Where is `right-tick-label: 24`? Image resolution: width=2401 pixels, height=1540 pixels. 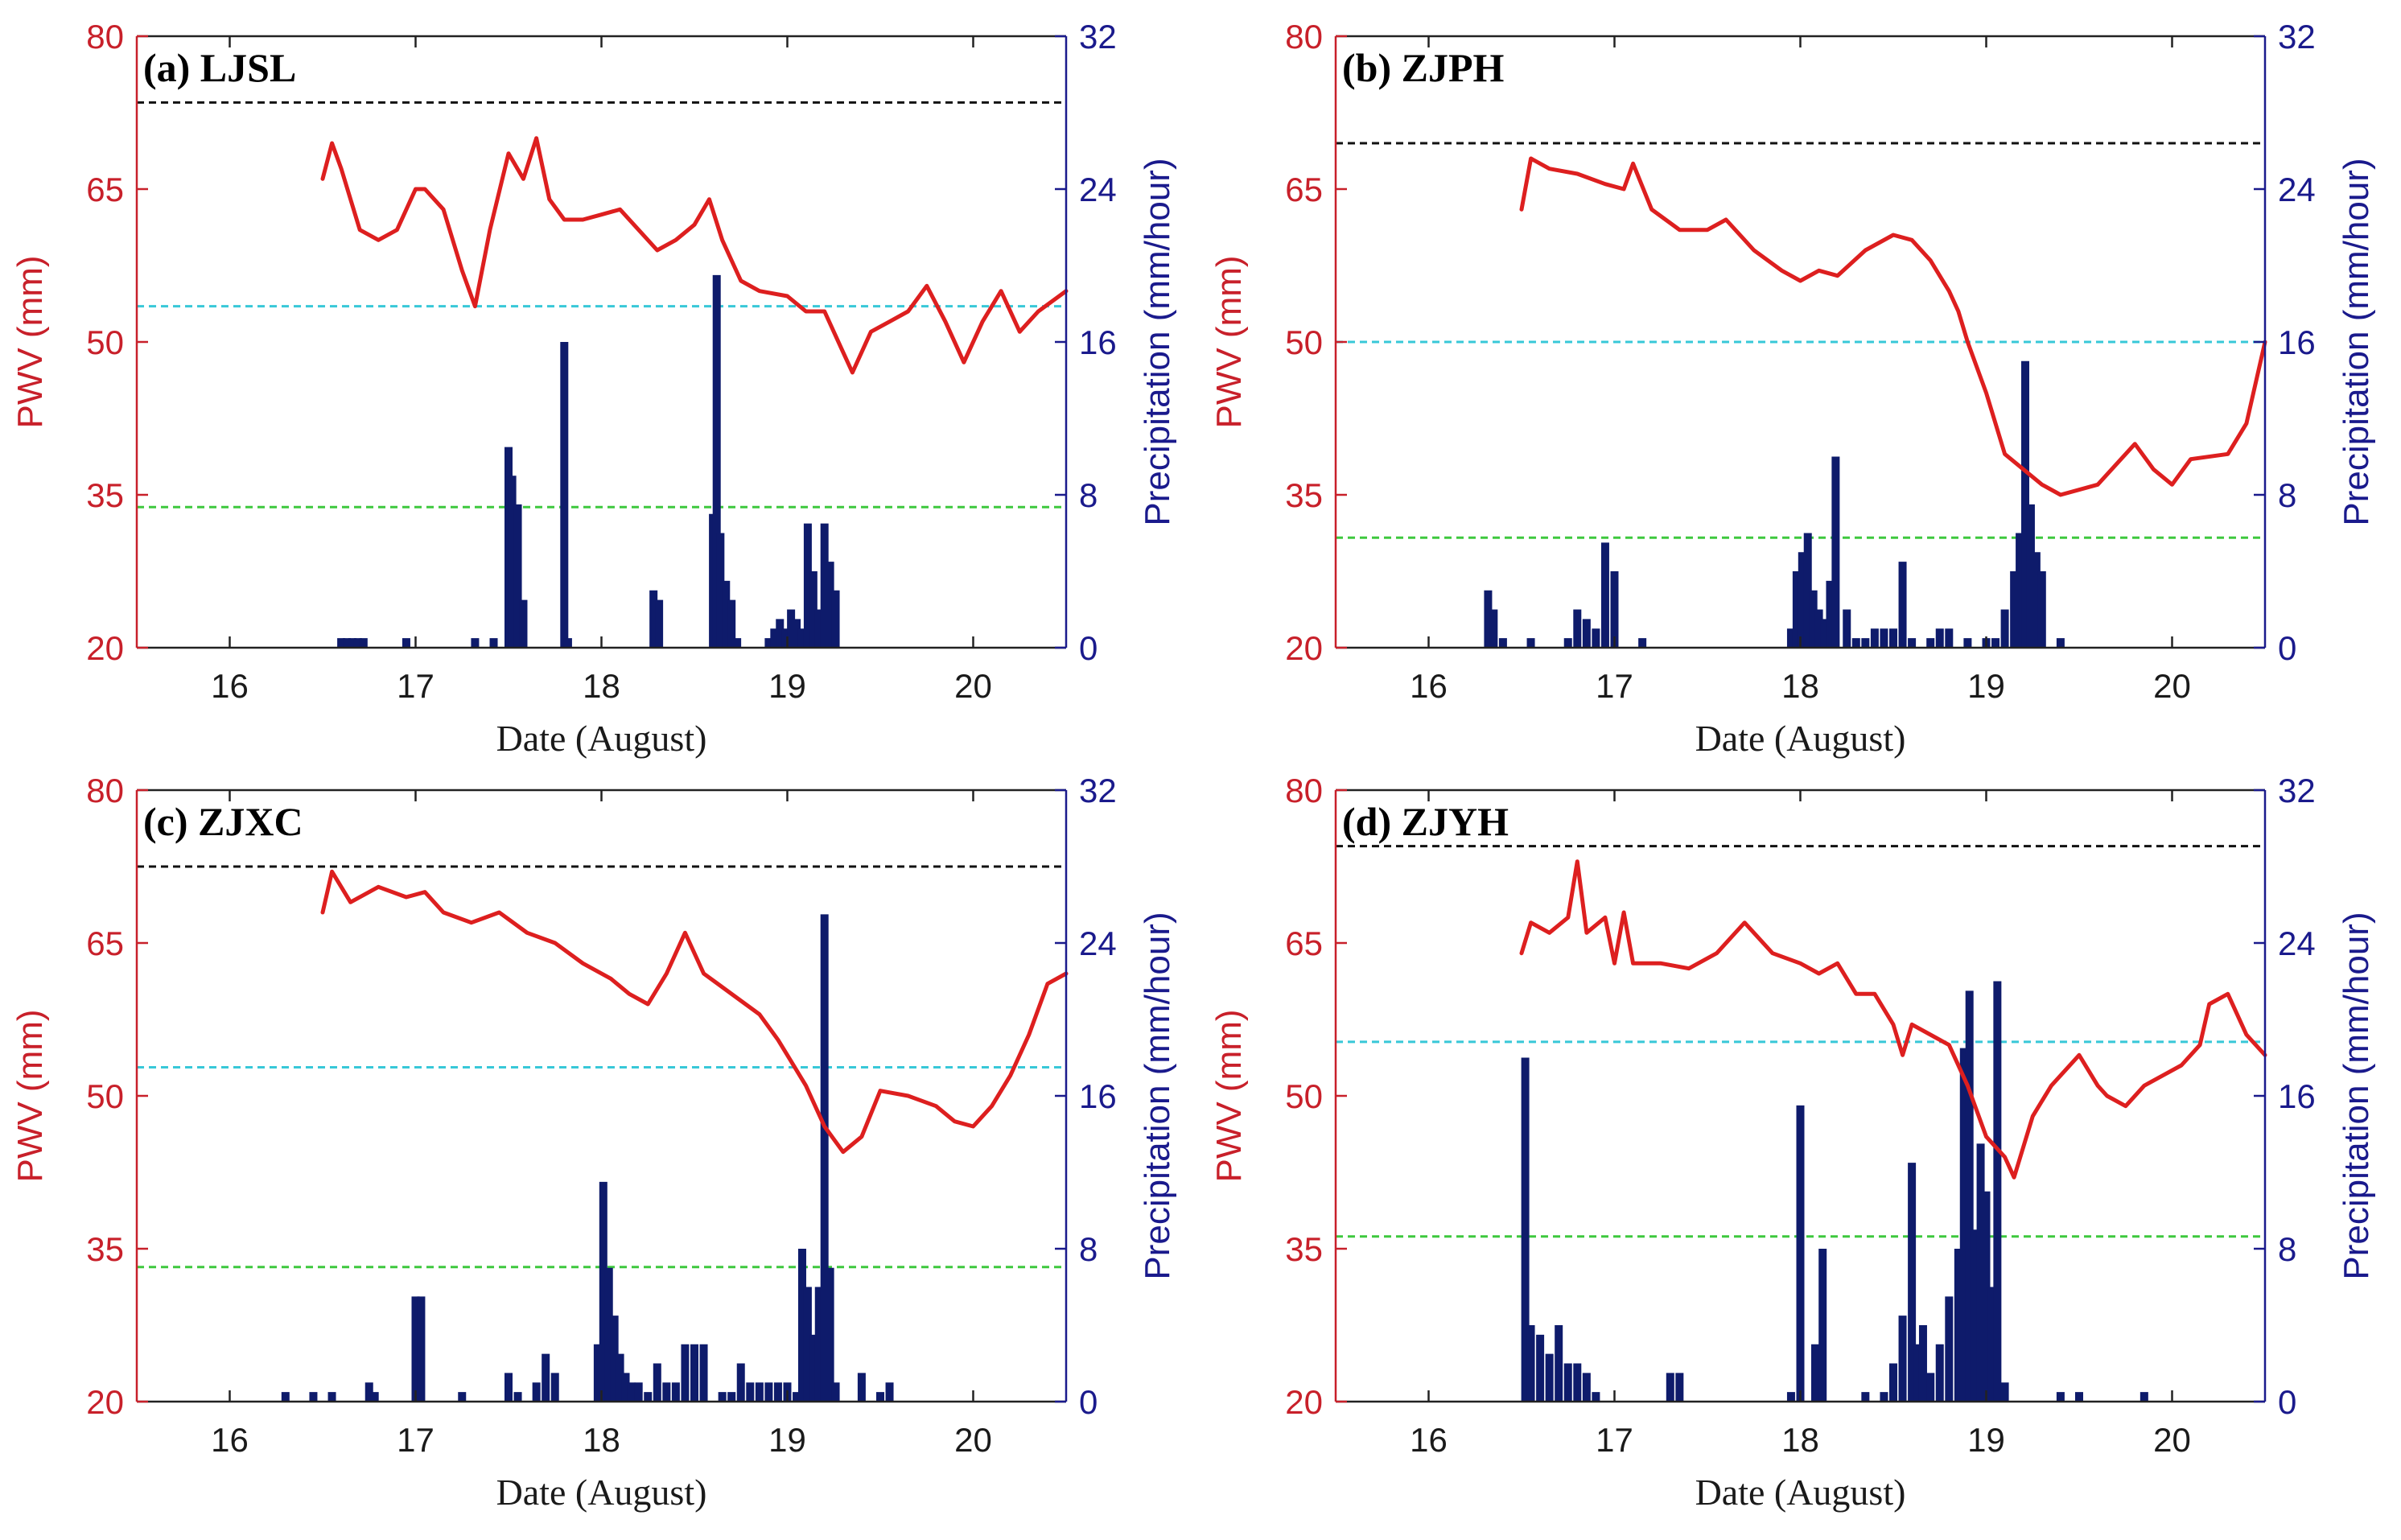
right-tick-label: 24 is located at coordinates (1098, 943).